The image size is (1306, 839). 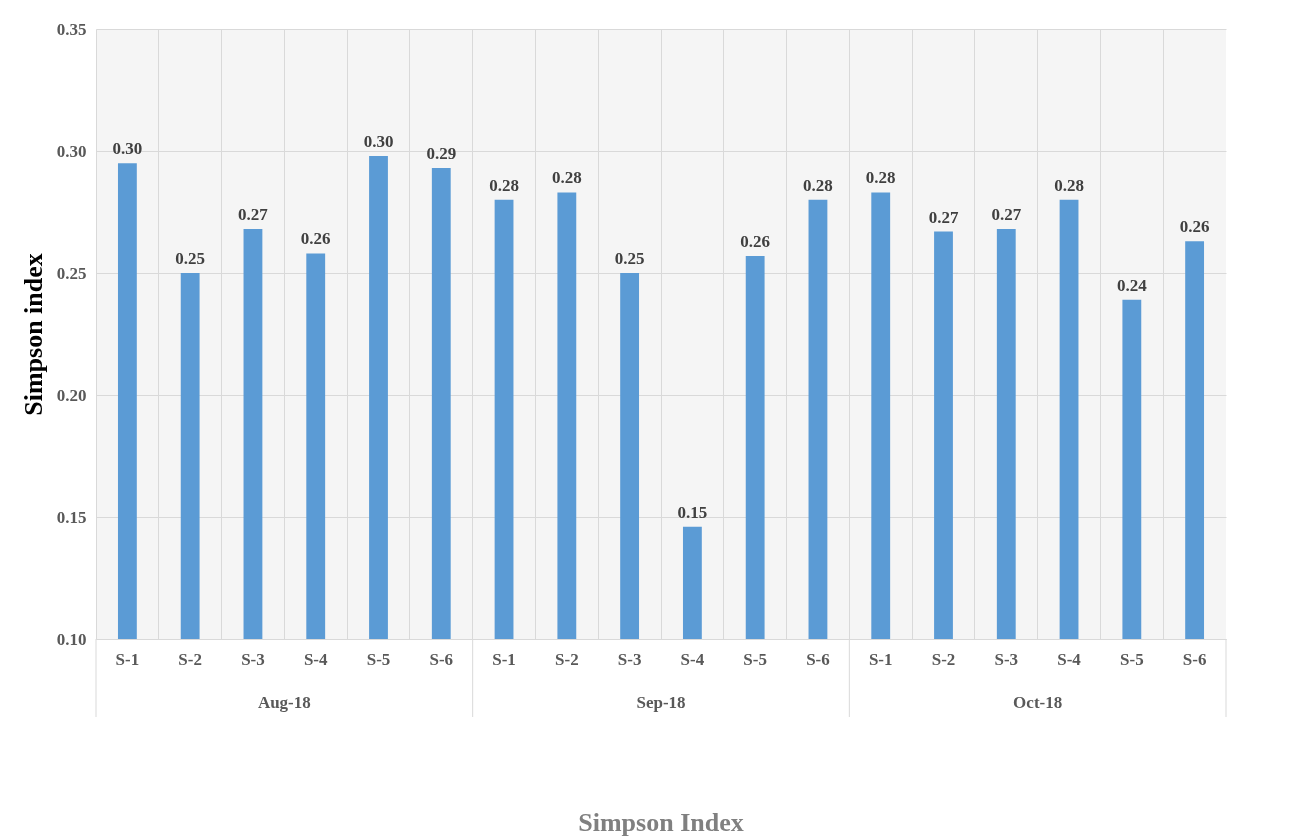 What do you see at coordinates (71, 29) in the screenshot?
I see `y-tick-label: 0.35` at bounding box center [71, 29].